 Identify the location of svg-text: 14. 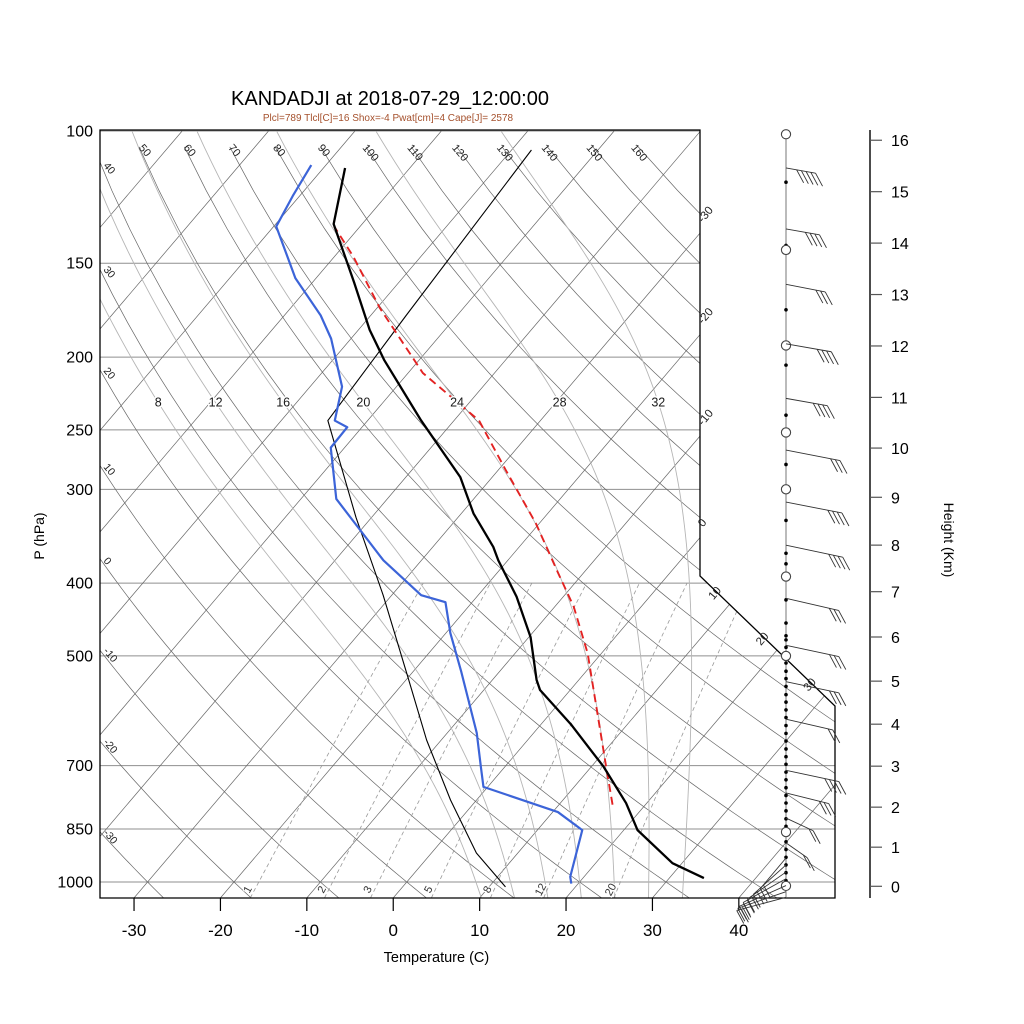
(900, 244).